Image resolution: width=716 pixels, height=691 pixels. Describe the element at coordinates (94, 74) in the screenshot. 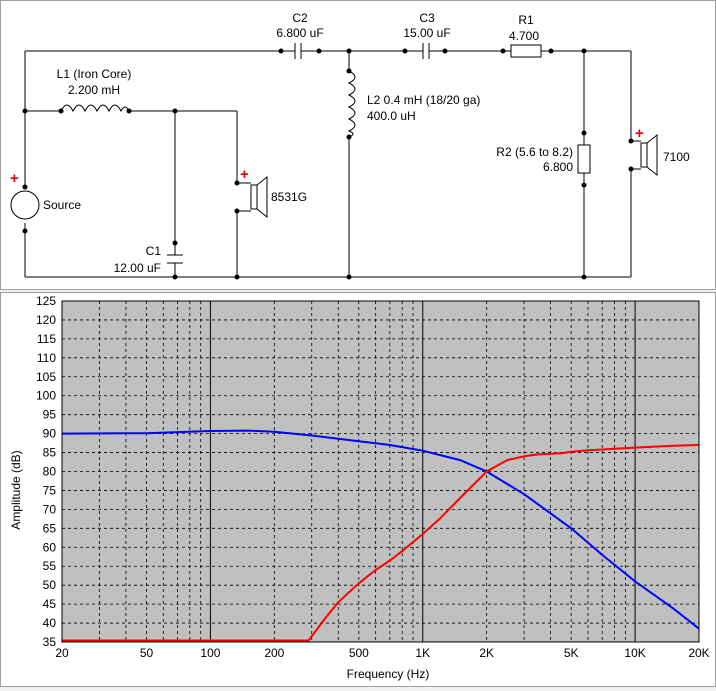

I see `l1-name-label: L1 (Iron Core)` at that location.